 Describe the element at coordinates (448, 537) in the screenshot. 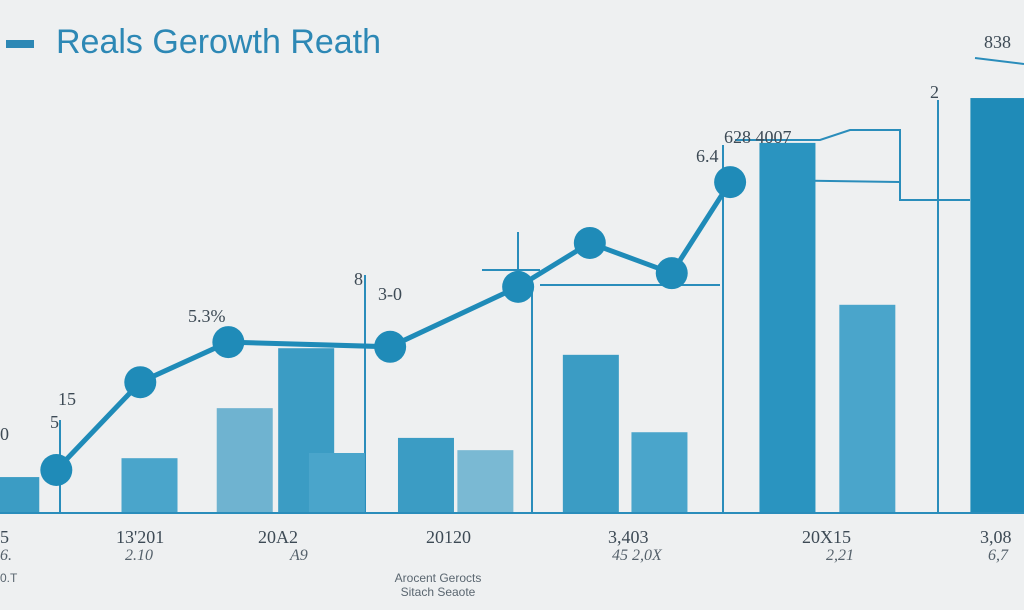

I see `x-label: 20120` at that location.